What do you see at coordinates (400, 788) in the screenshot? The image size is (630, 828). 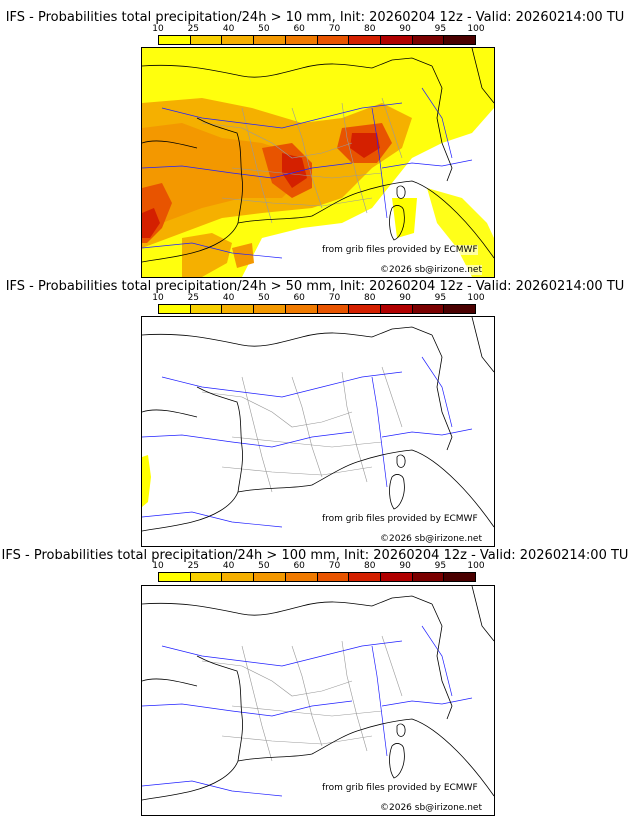 I see `panel-3-source-credit: from grib files provided by ECMWF` at bounding box center [400, 788].